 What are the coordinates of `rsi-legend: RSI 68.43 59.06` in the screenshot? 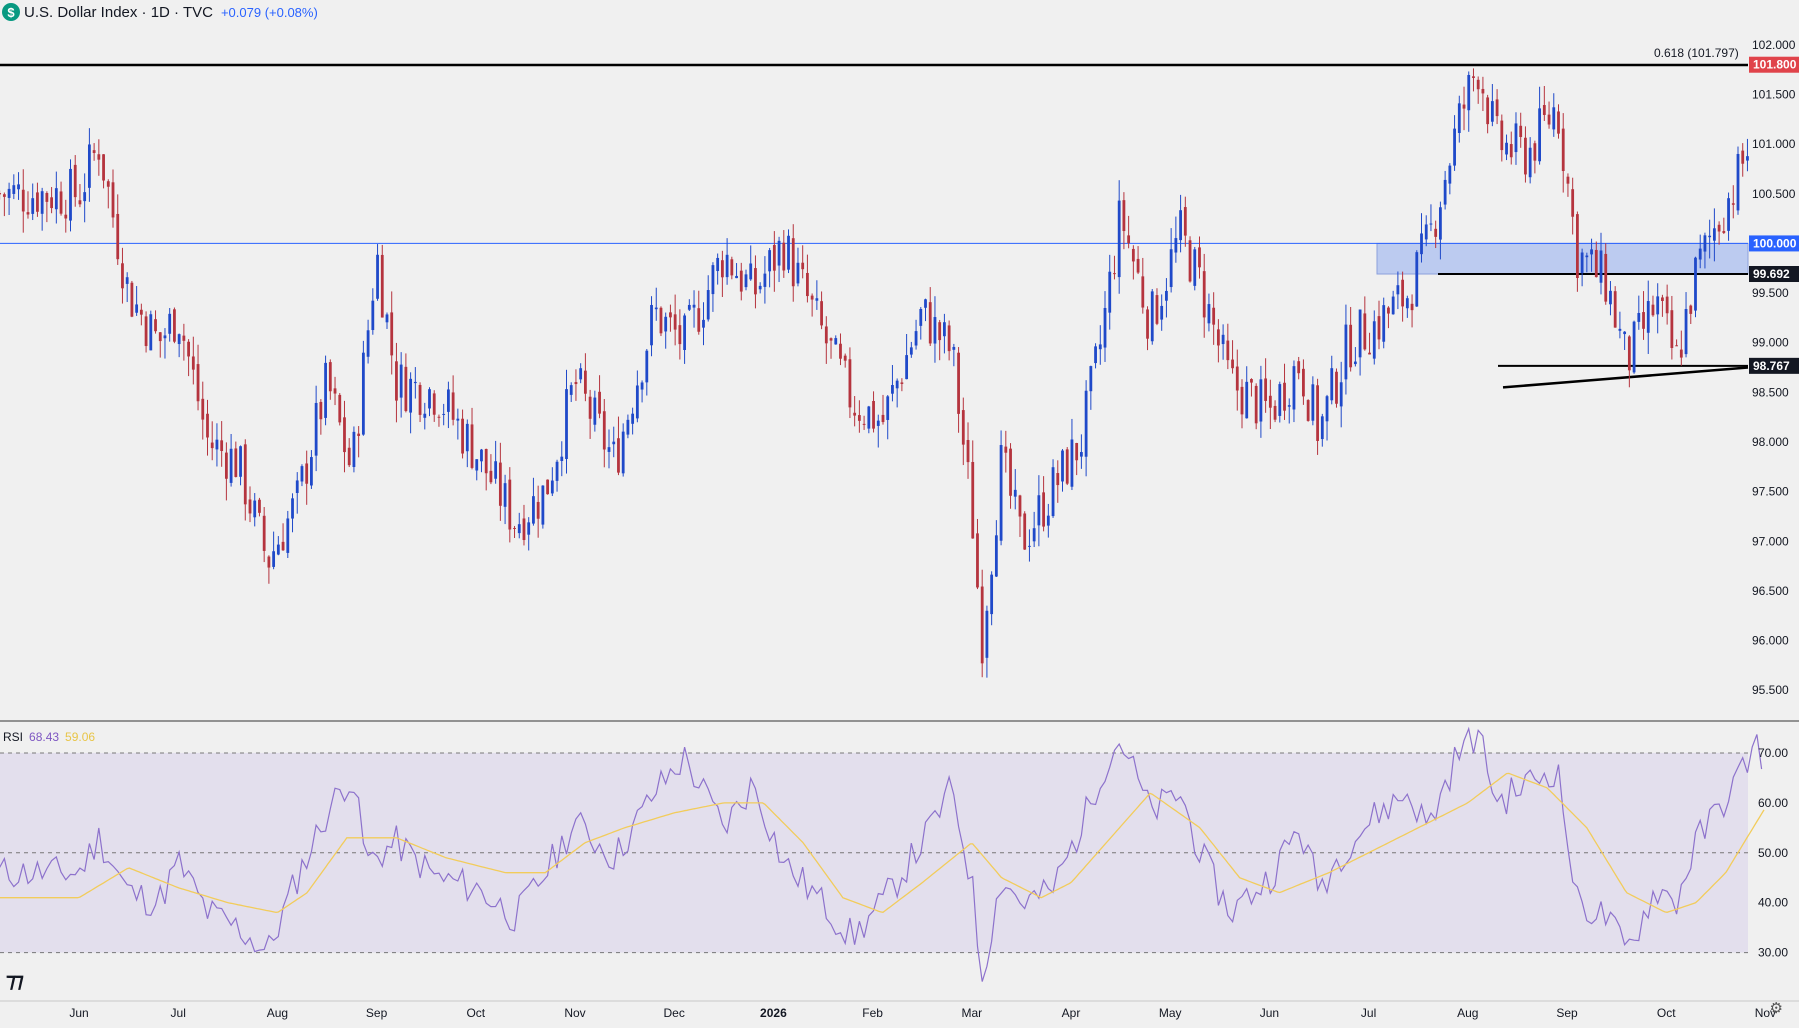 It's located at (49, 737).